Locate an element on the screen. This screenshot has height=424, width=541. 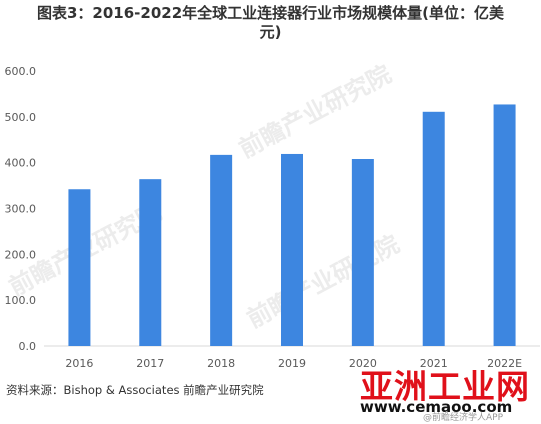
x-tick-label: 2019 is located at coordinates (292, 363).